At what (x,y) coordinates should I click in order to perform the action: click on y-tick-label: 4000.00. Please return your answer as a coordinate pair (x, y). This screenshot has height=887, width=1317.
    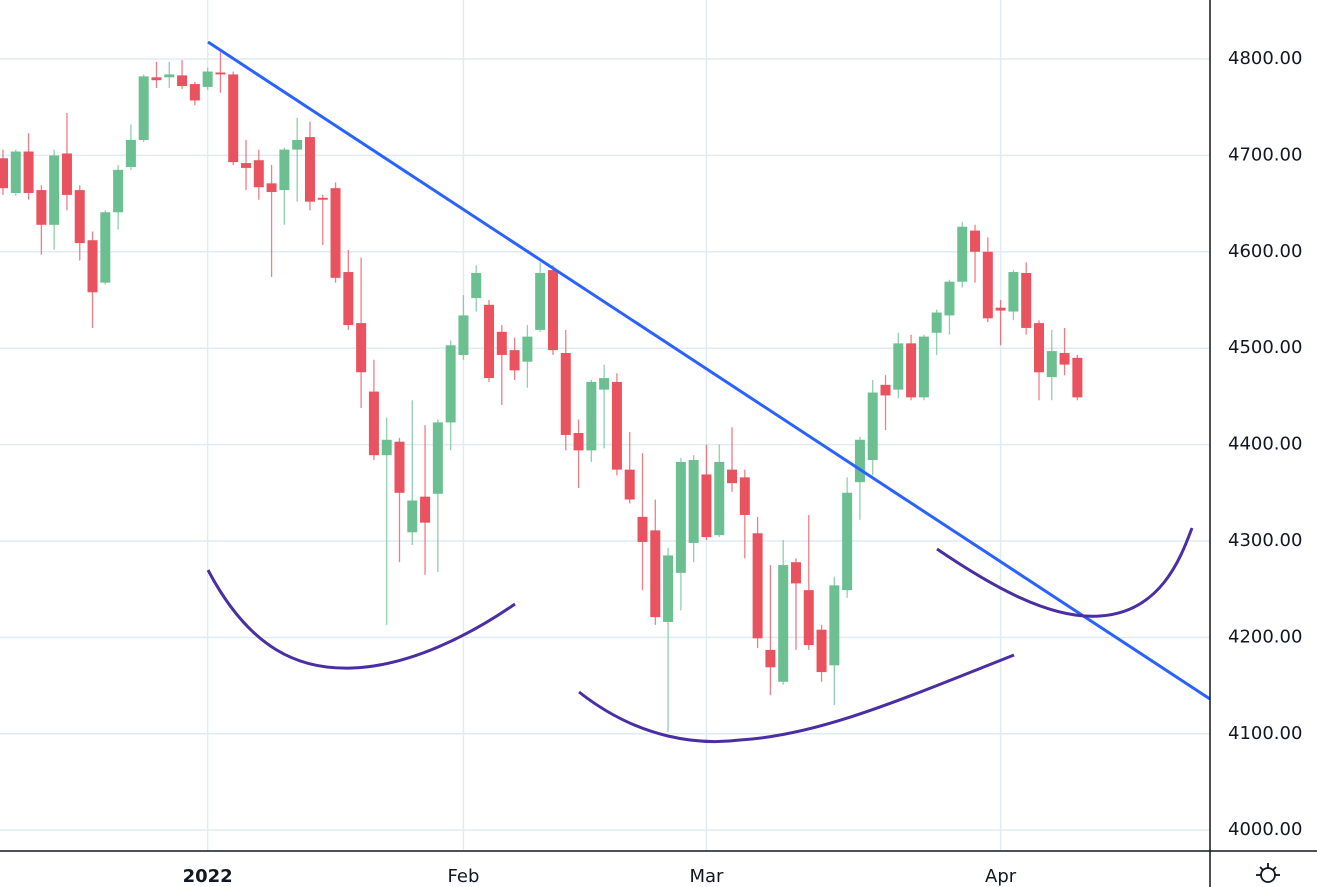
    Looking at the image, I should click on (1265, 829).